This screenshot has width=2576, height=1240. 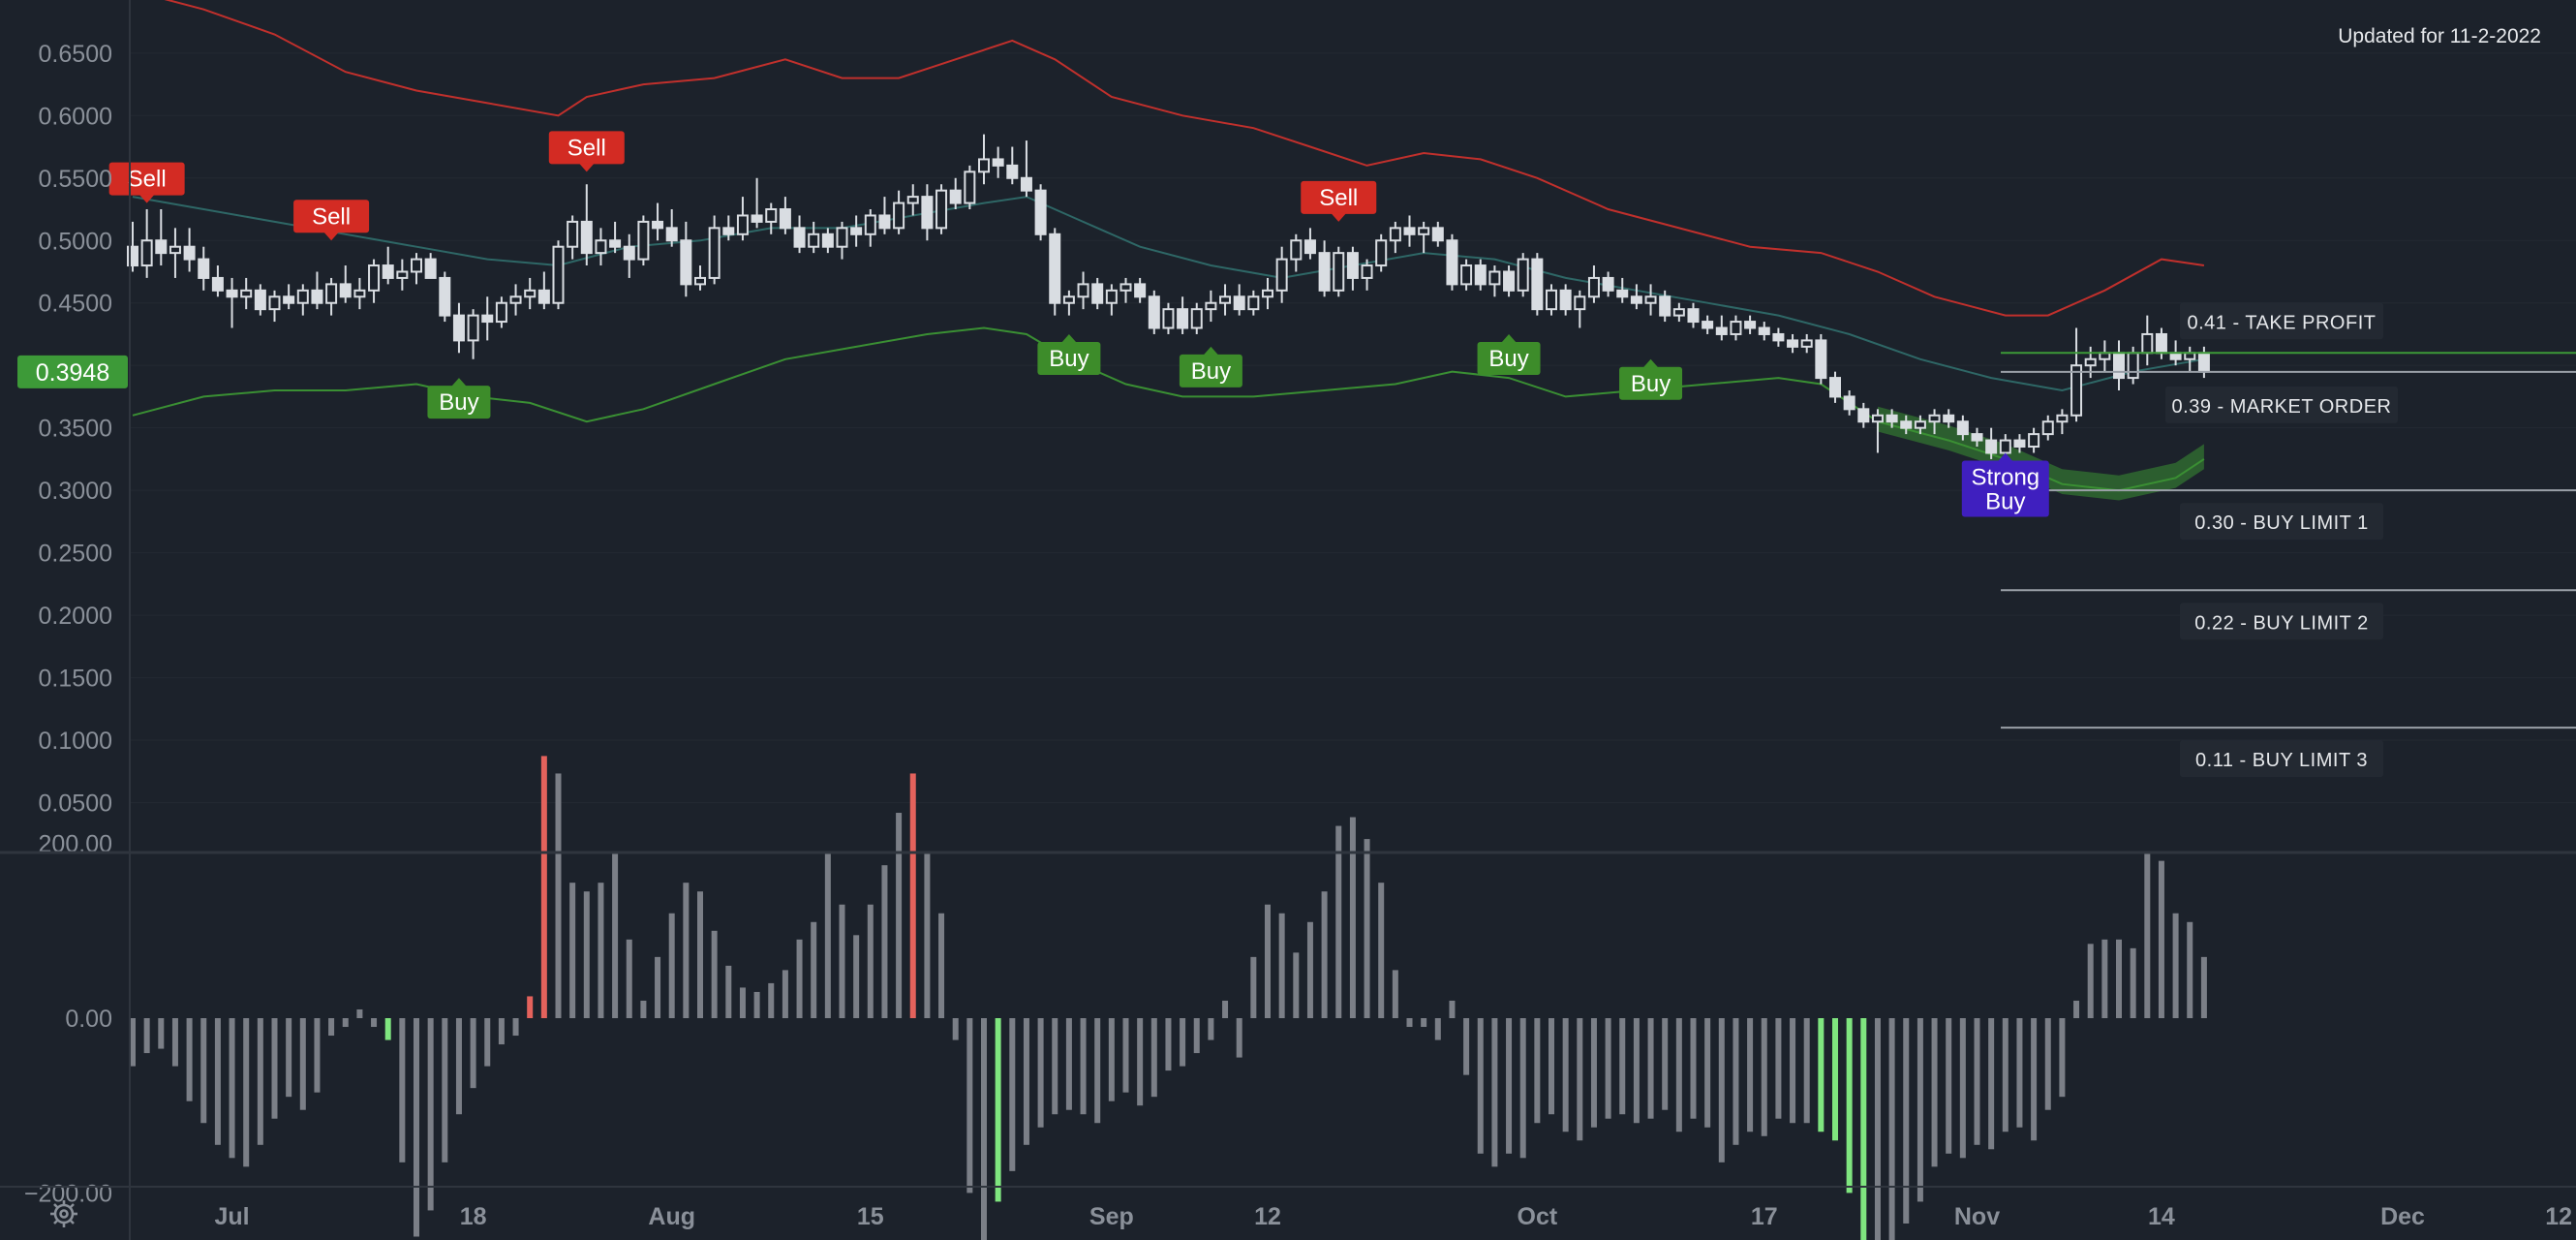 I want to click on price-tick-label: 0.3000, so click(x=75, y=491).